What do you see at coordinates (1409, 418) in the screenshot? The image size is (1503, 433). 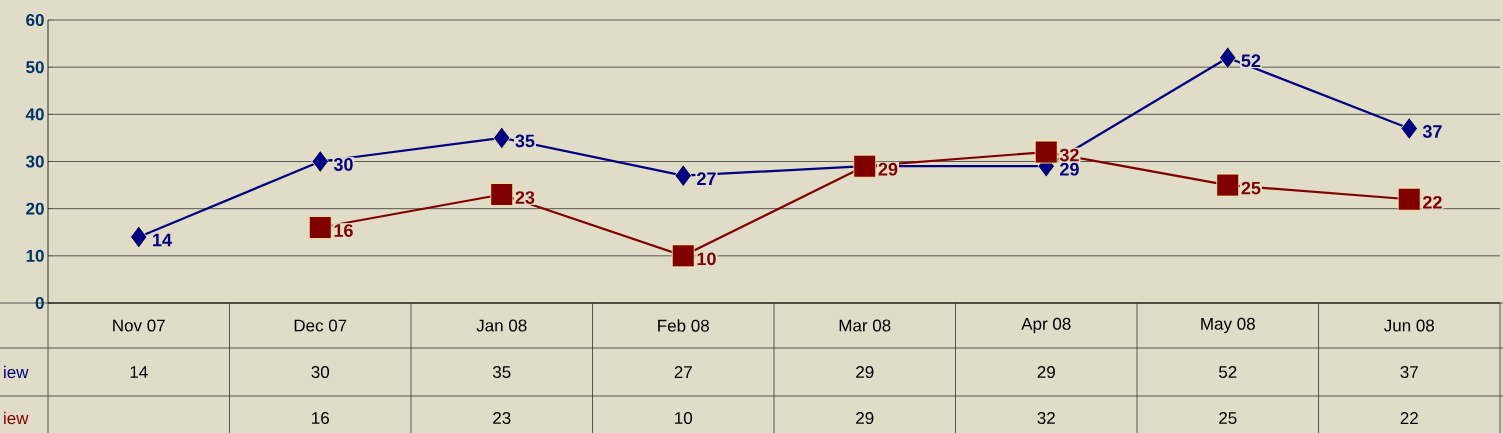 I see `data-label: 22` at bounding box center [1409, 418].